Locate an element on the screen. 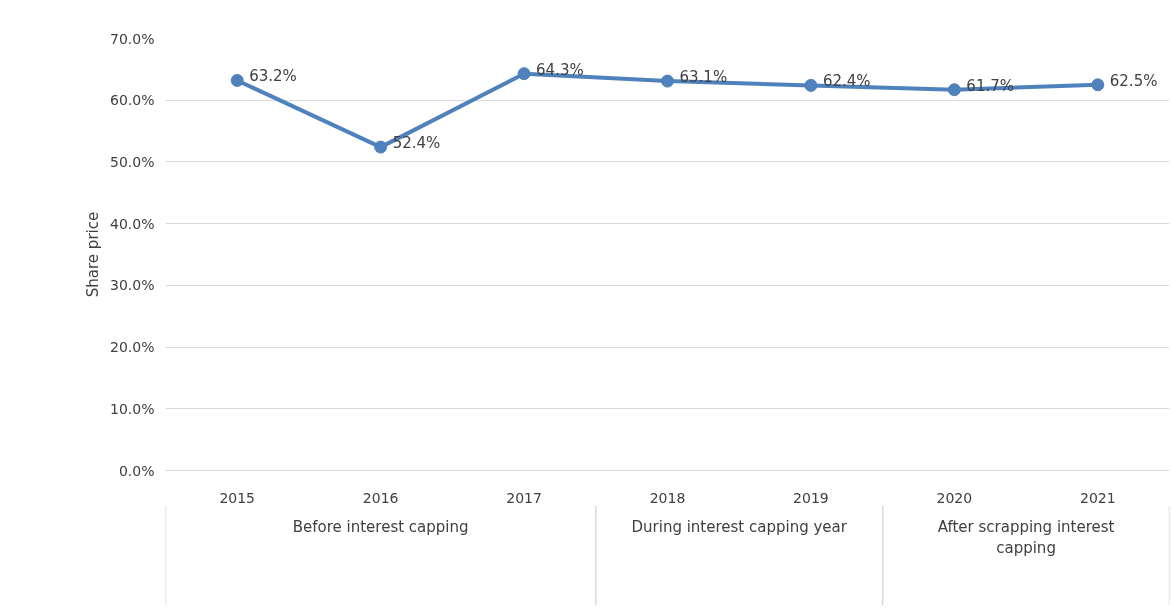  y-tick-label: 0.0% is located at coordinates (136, 470).